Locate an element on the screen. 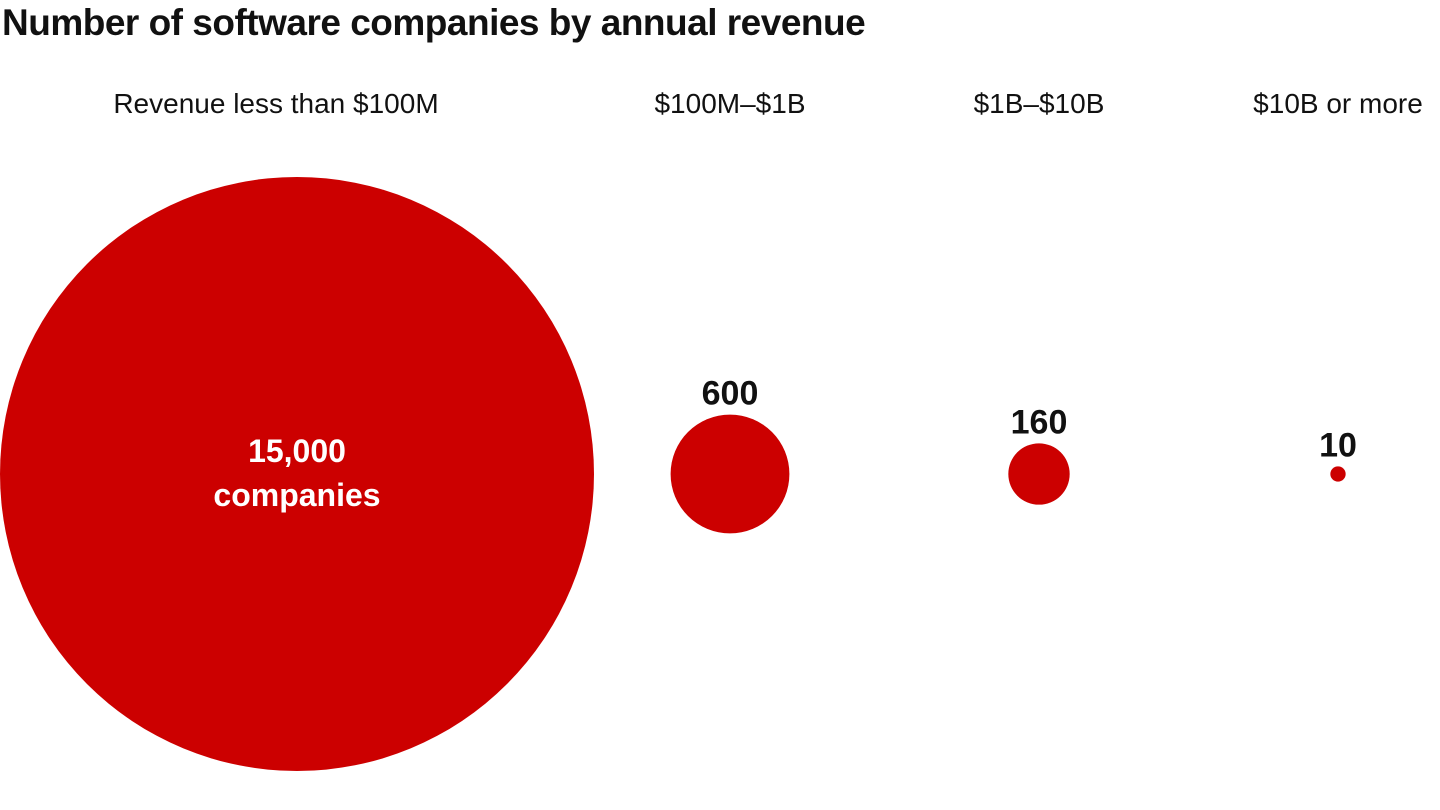  bubble-1b-10b is located at coordinates (1039, 474).